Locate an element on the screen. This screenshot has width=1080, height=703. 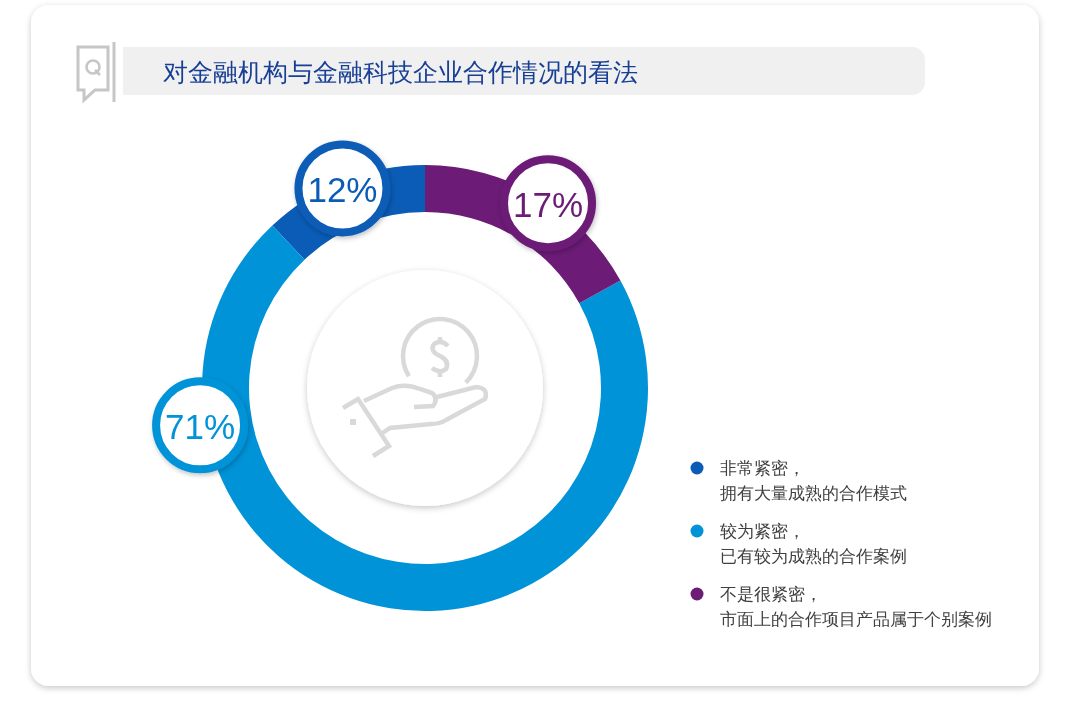
data-label: 71% is located at coordinates (200, 426).